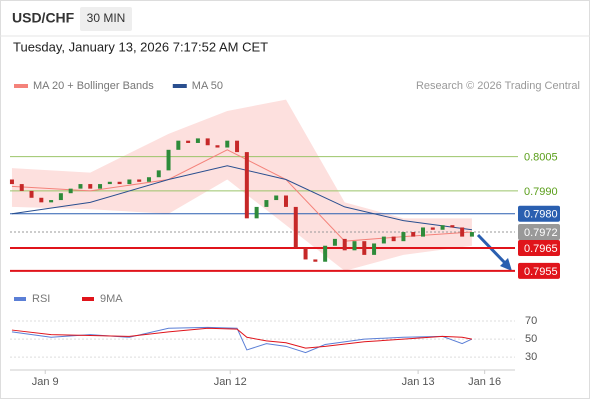  I want to click on level-label: 0.7972, so click(541, 233).